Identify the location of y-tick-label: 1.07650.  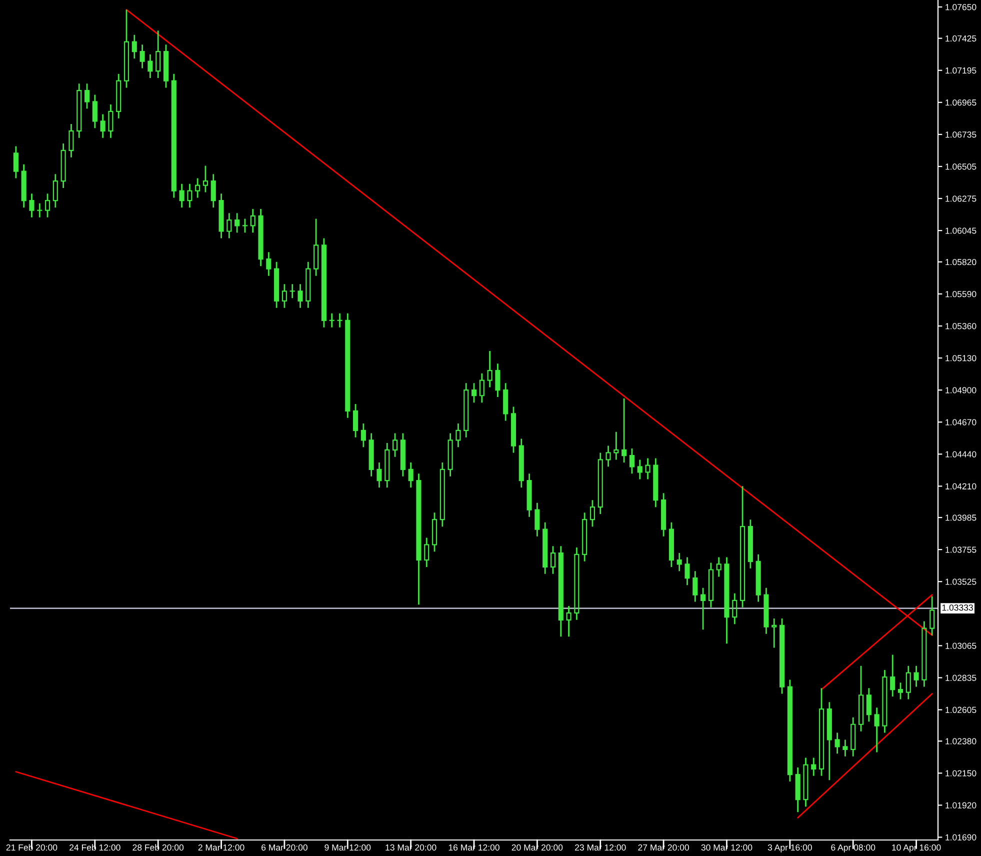
(961, 7).